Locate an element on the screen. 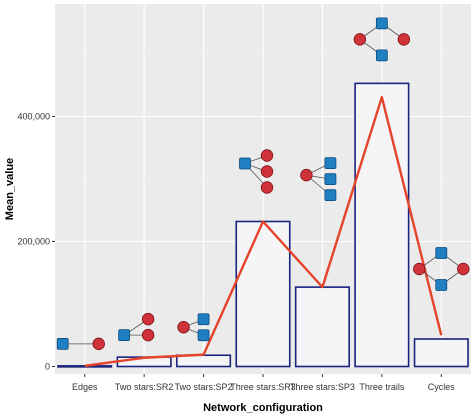 The height and width of the screenshot is (419, 474). three-stars-sr3-icon is located at coordinates (256, 171).